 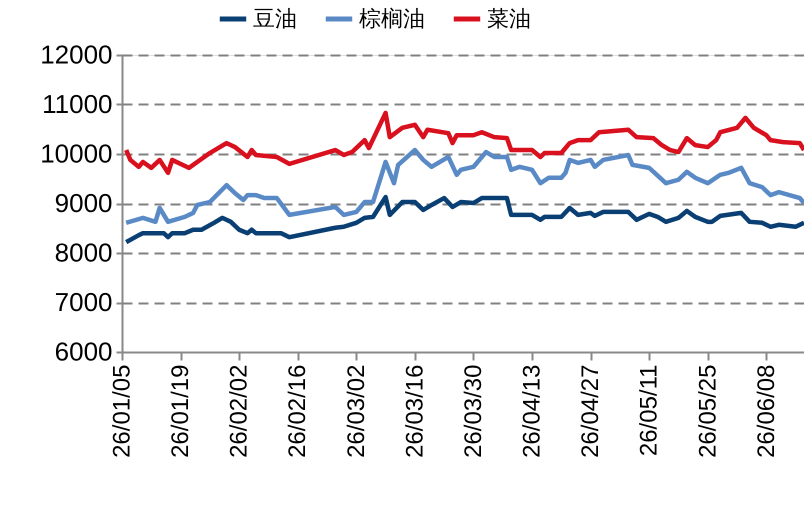 What do you see at coordinates (239, 411) in the screenshot?
I see `x-tick-label: 26/02/02` at bounding box center [239, 411].